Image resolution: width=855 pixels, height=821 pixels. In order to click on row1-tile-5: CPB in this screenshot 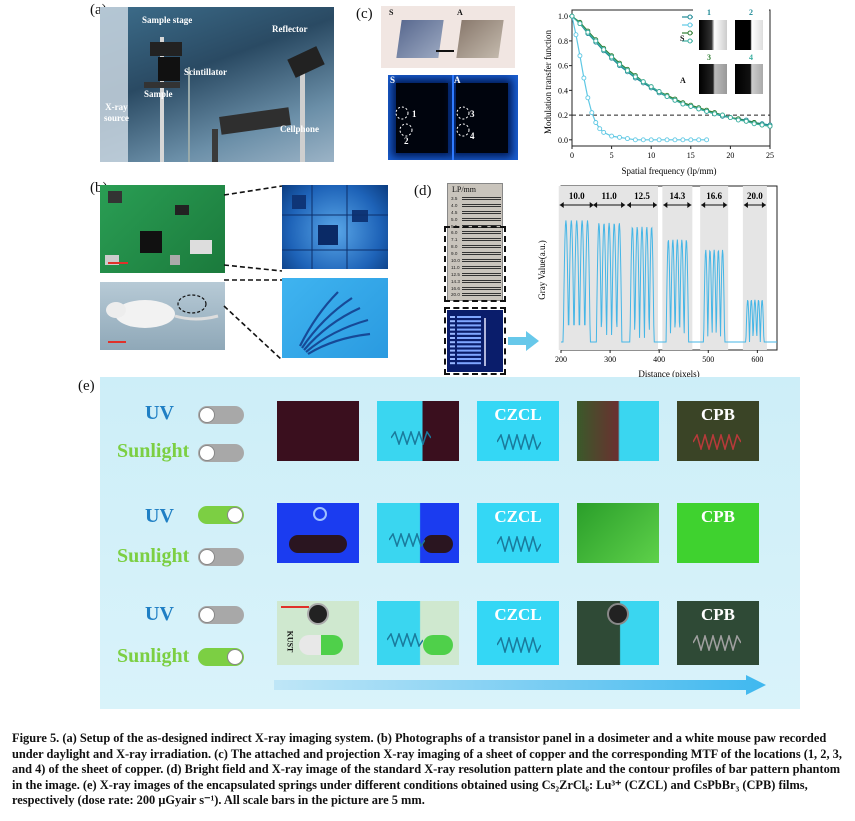, I will do `click(718, 431)`.